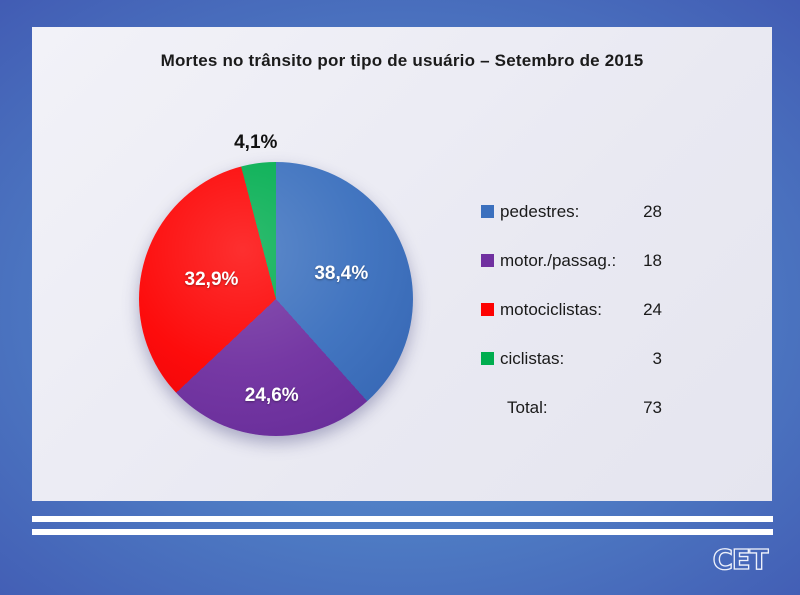 The image size is (800, 595). I want to click on legend-swatch-motor-passag, so click(487, 260).